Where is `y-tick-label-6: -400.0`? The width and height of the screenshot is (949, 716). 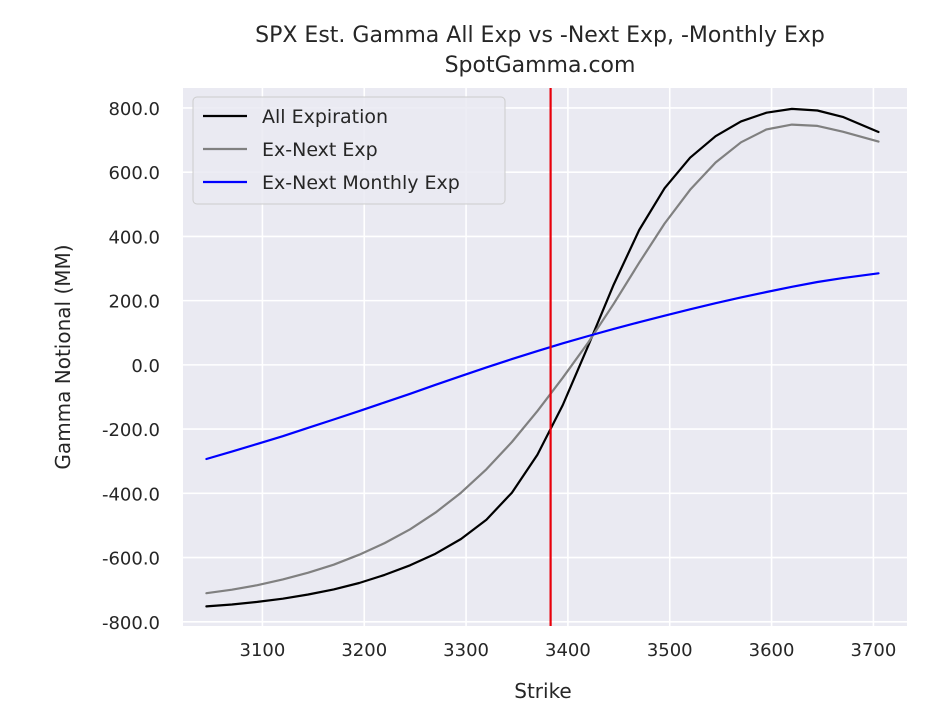
y-tick-label-6: -400.0 is located at coordinates (131, 494).